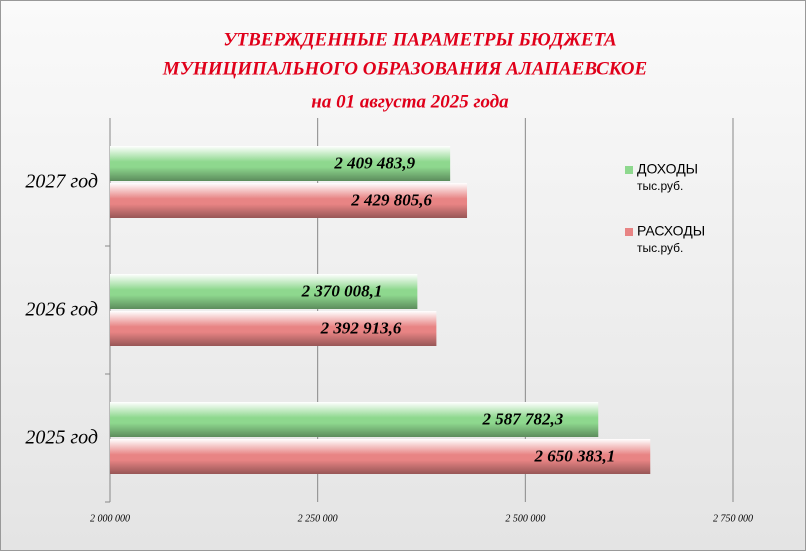 The image size is (806, 551). I want to click on legend-label: РАСХОДЫ, so click(671, 231).